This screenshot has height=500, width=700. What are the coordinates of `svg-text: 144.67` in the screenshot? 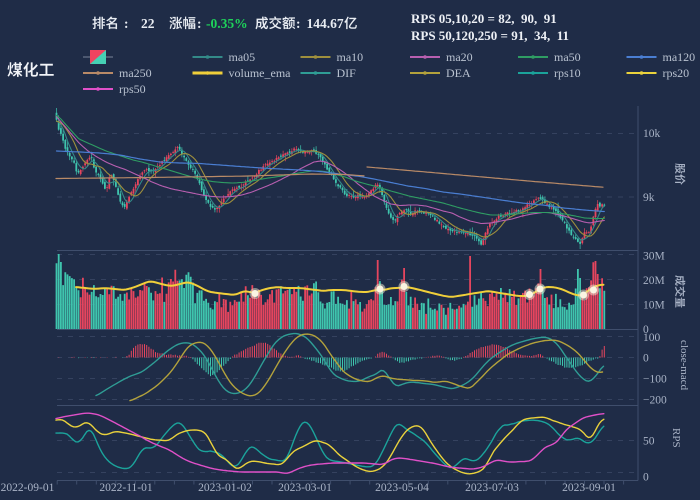 It's located at (325, 23).